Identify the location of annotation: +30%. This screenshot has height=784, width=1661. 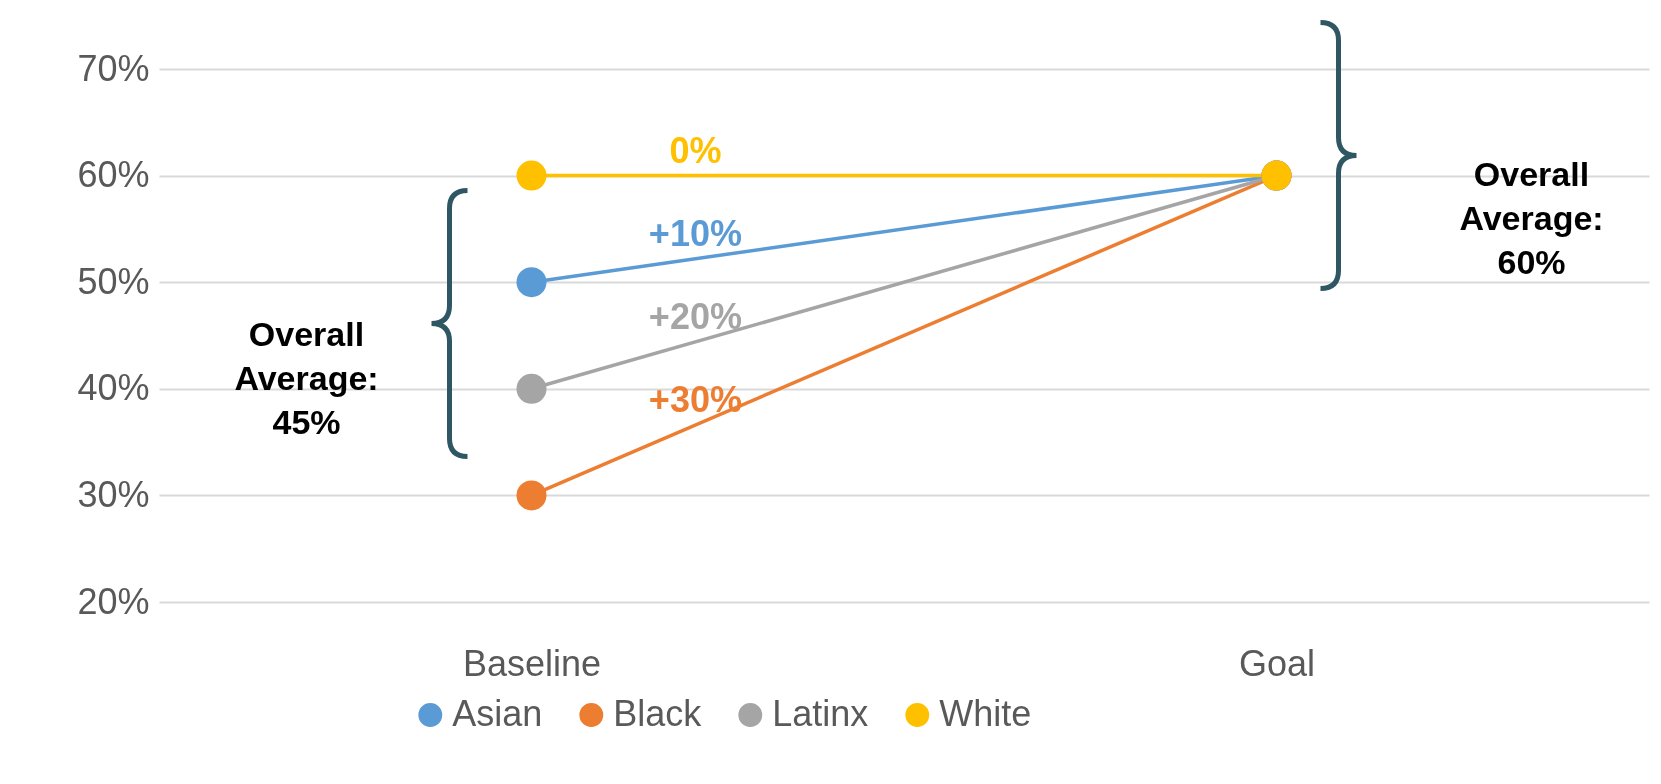
(695, 400).